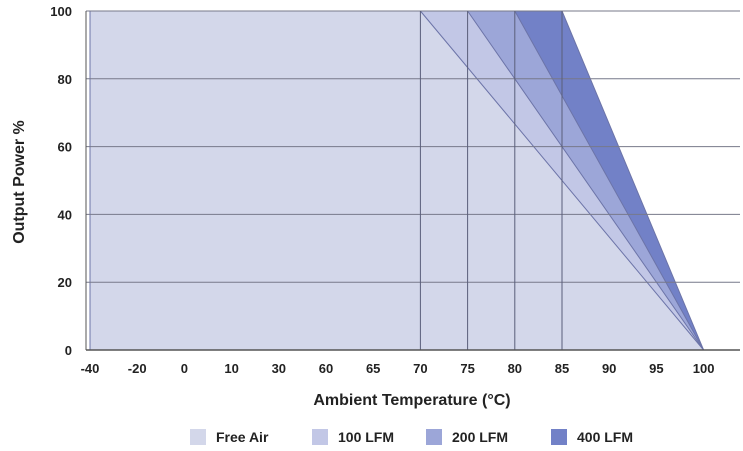 The width and height of the screenshot is (743, 451). I want to click on x-tick-label: 90, so click(609, 368).